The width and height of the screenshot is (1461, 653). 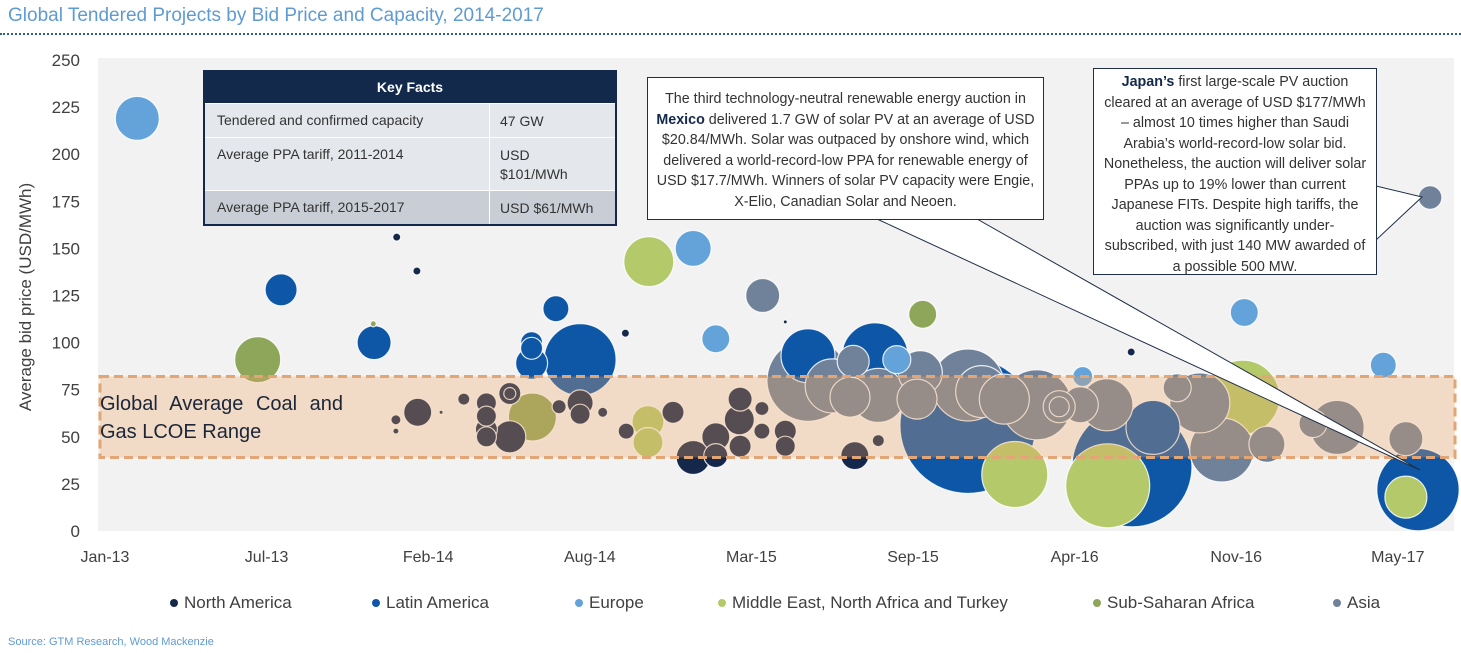 What do you see at coordinates (111, 642) in the screenshot?
I see `source-note: Source: GTM Research, Wood Mackenzie` at bounding box center [111, 642].